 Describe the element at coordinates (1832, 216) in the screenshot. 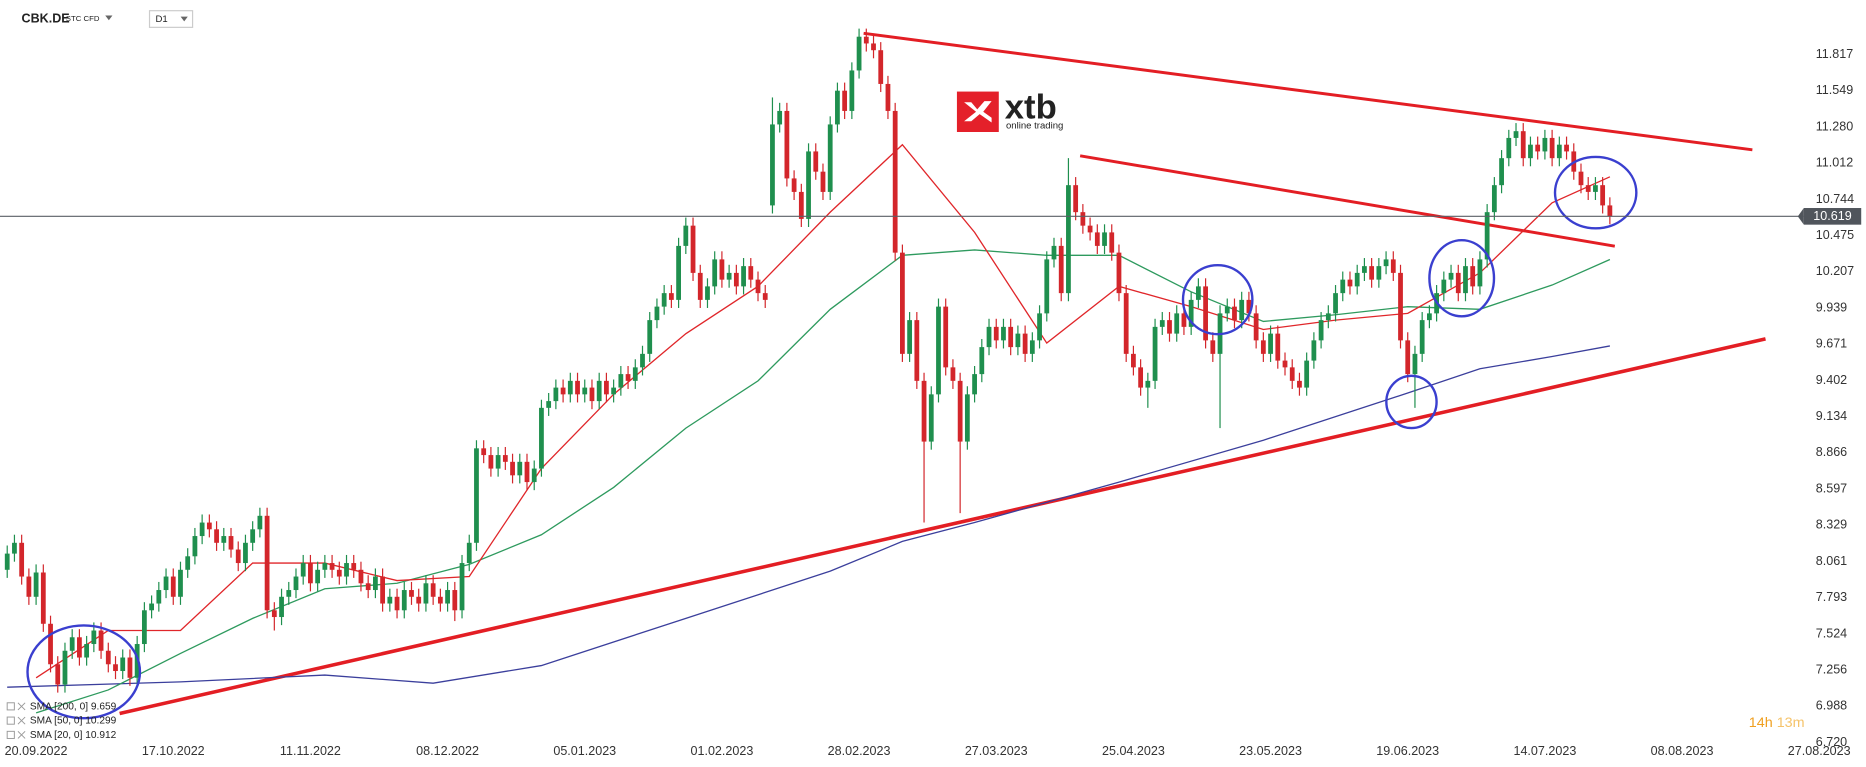

I see `last-price-label: 10.619` at that location.